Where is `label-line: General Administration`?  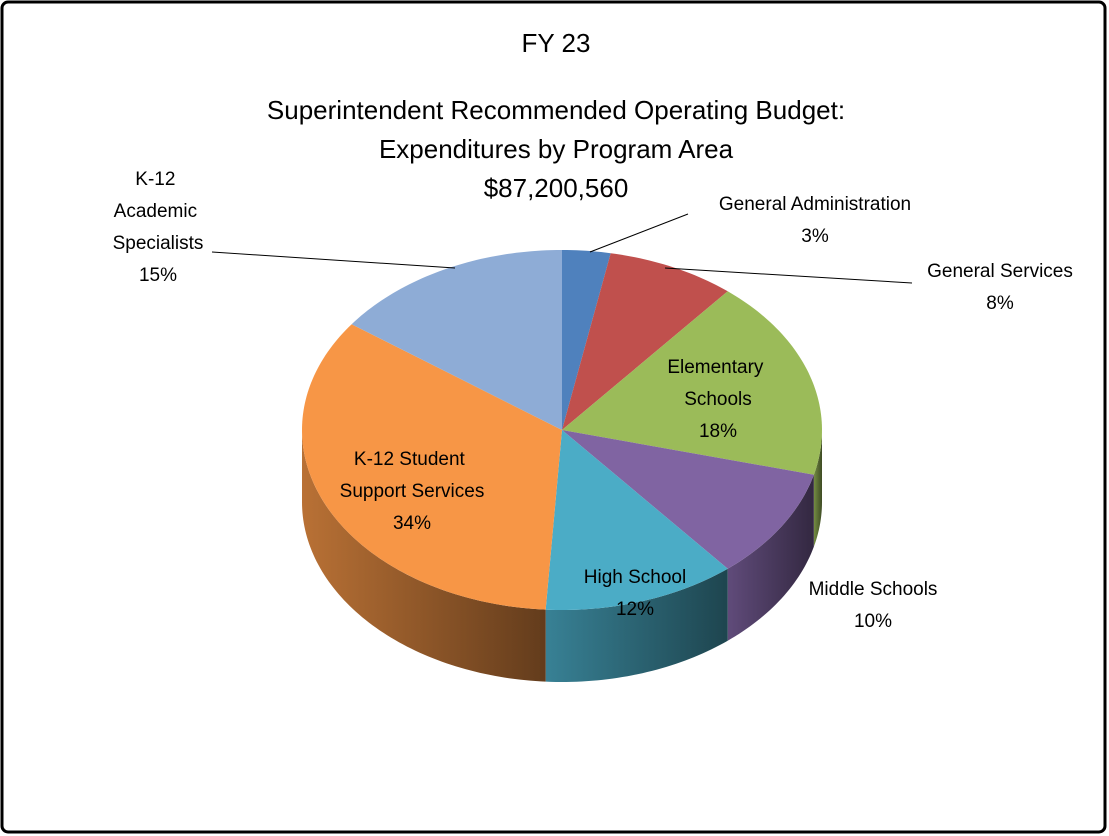 label-line: General Administration is located at coordinates (815, 204).